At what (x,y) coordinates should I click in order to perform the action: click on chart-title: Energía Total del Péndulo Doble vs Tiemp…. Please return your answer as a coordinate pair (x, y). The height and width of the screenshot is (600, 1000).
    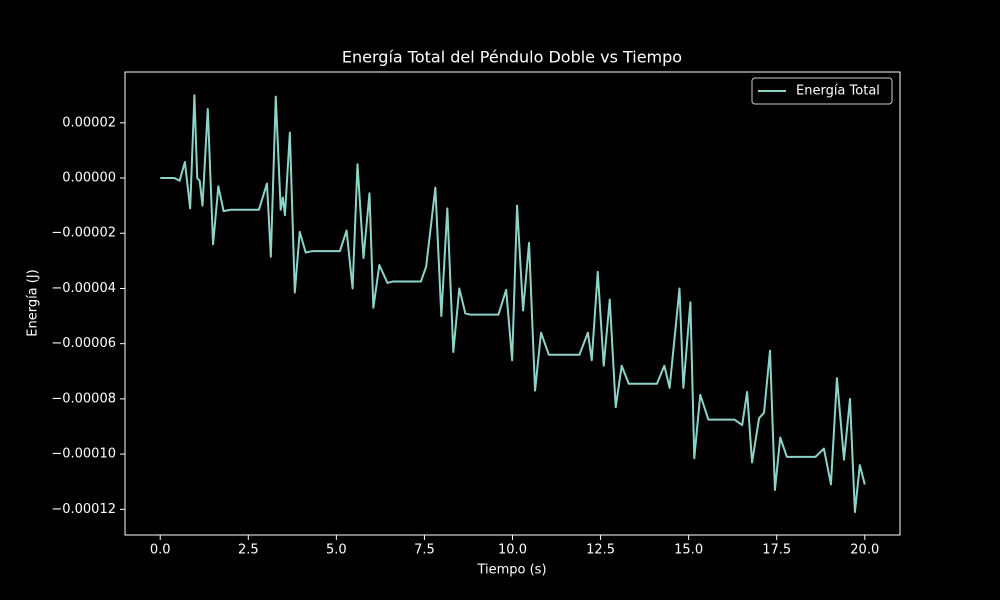
    Looking at the image, I should click on (512, 57).